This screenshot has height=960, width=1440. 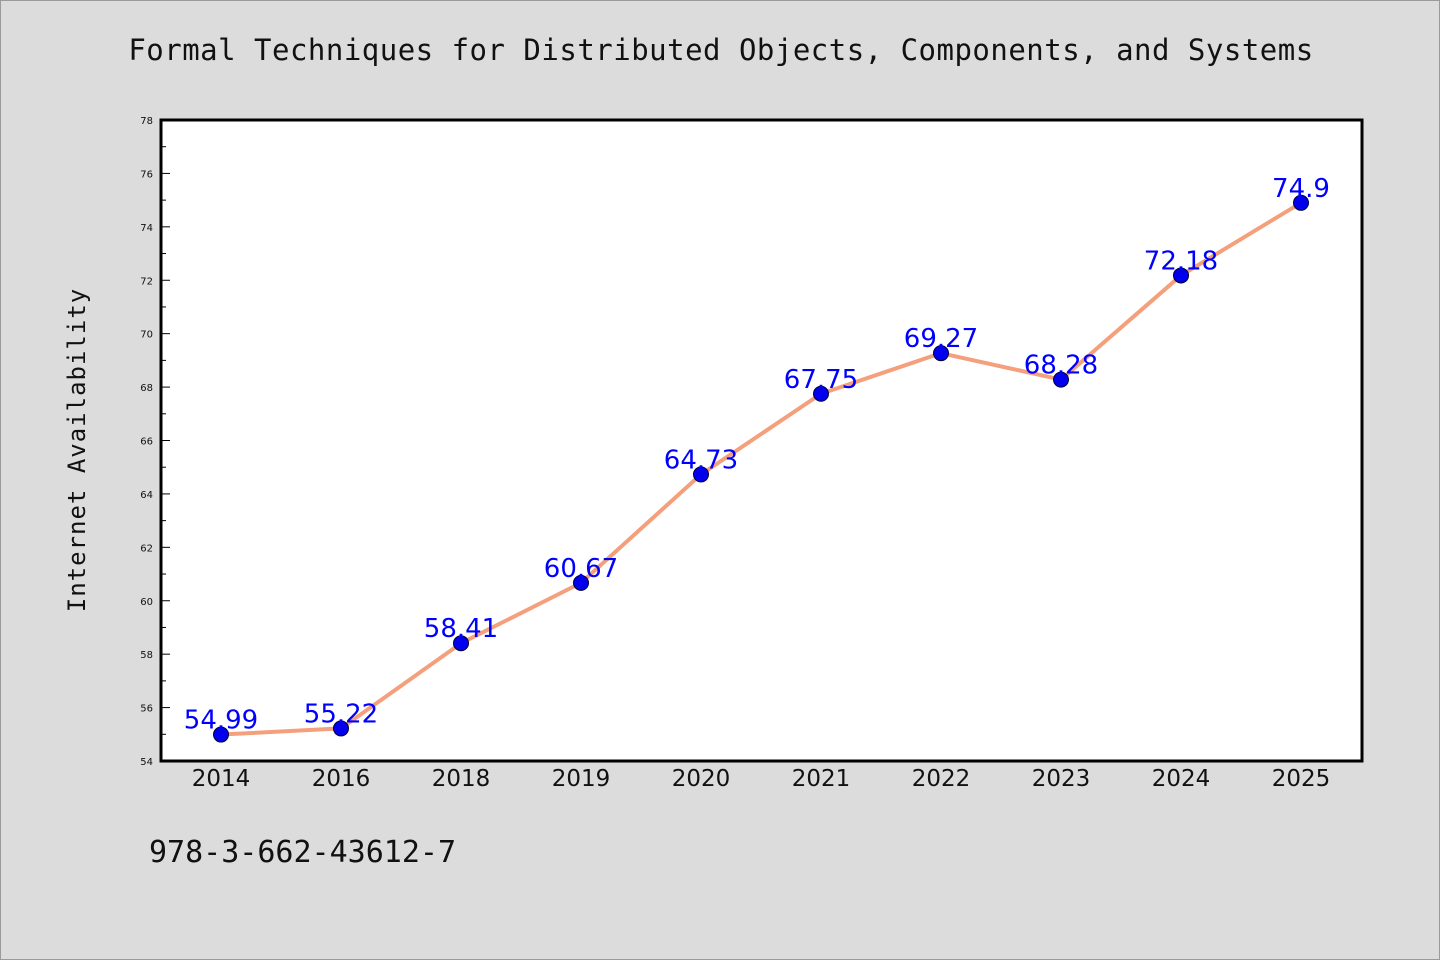 What do you see at coordinates (941, 779) in the screenshot?
I see `x-tick-label: 2022` at bounding box center [941, 779].